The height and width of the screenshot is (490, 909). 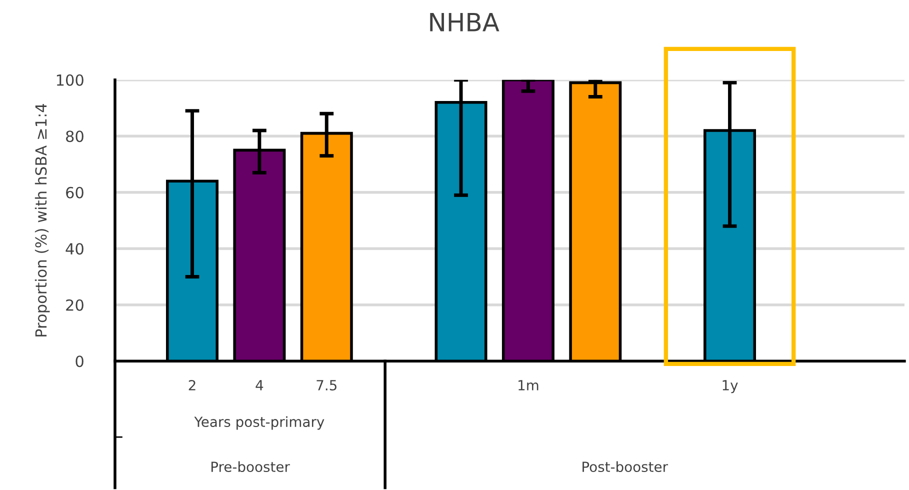 I want to click on y-tick-label: 80, so click(x=75, y=136).